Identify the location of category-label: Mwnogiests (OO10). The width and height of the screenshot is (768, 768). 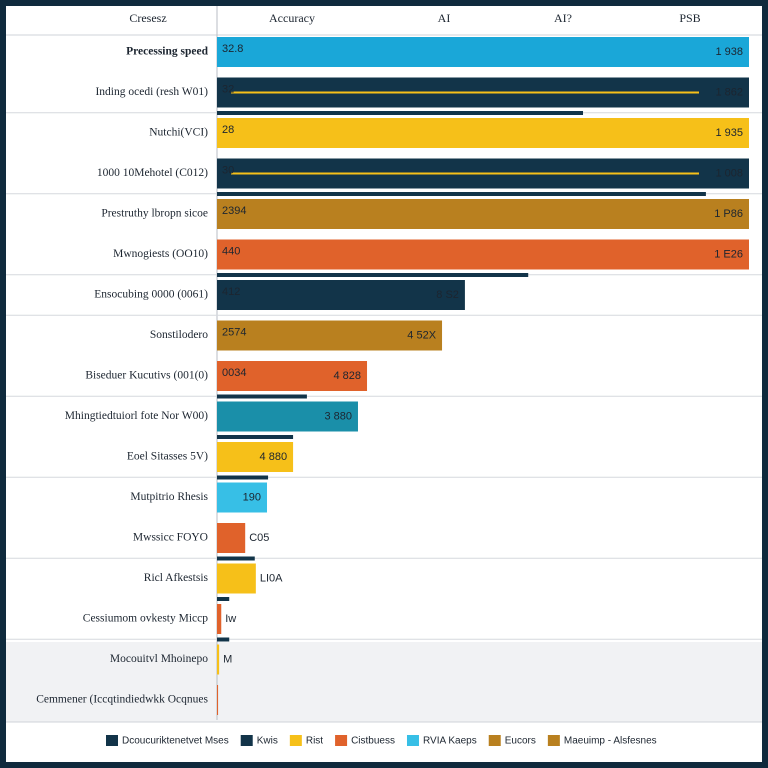
(160, 254).